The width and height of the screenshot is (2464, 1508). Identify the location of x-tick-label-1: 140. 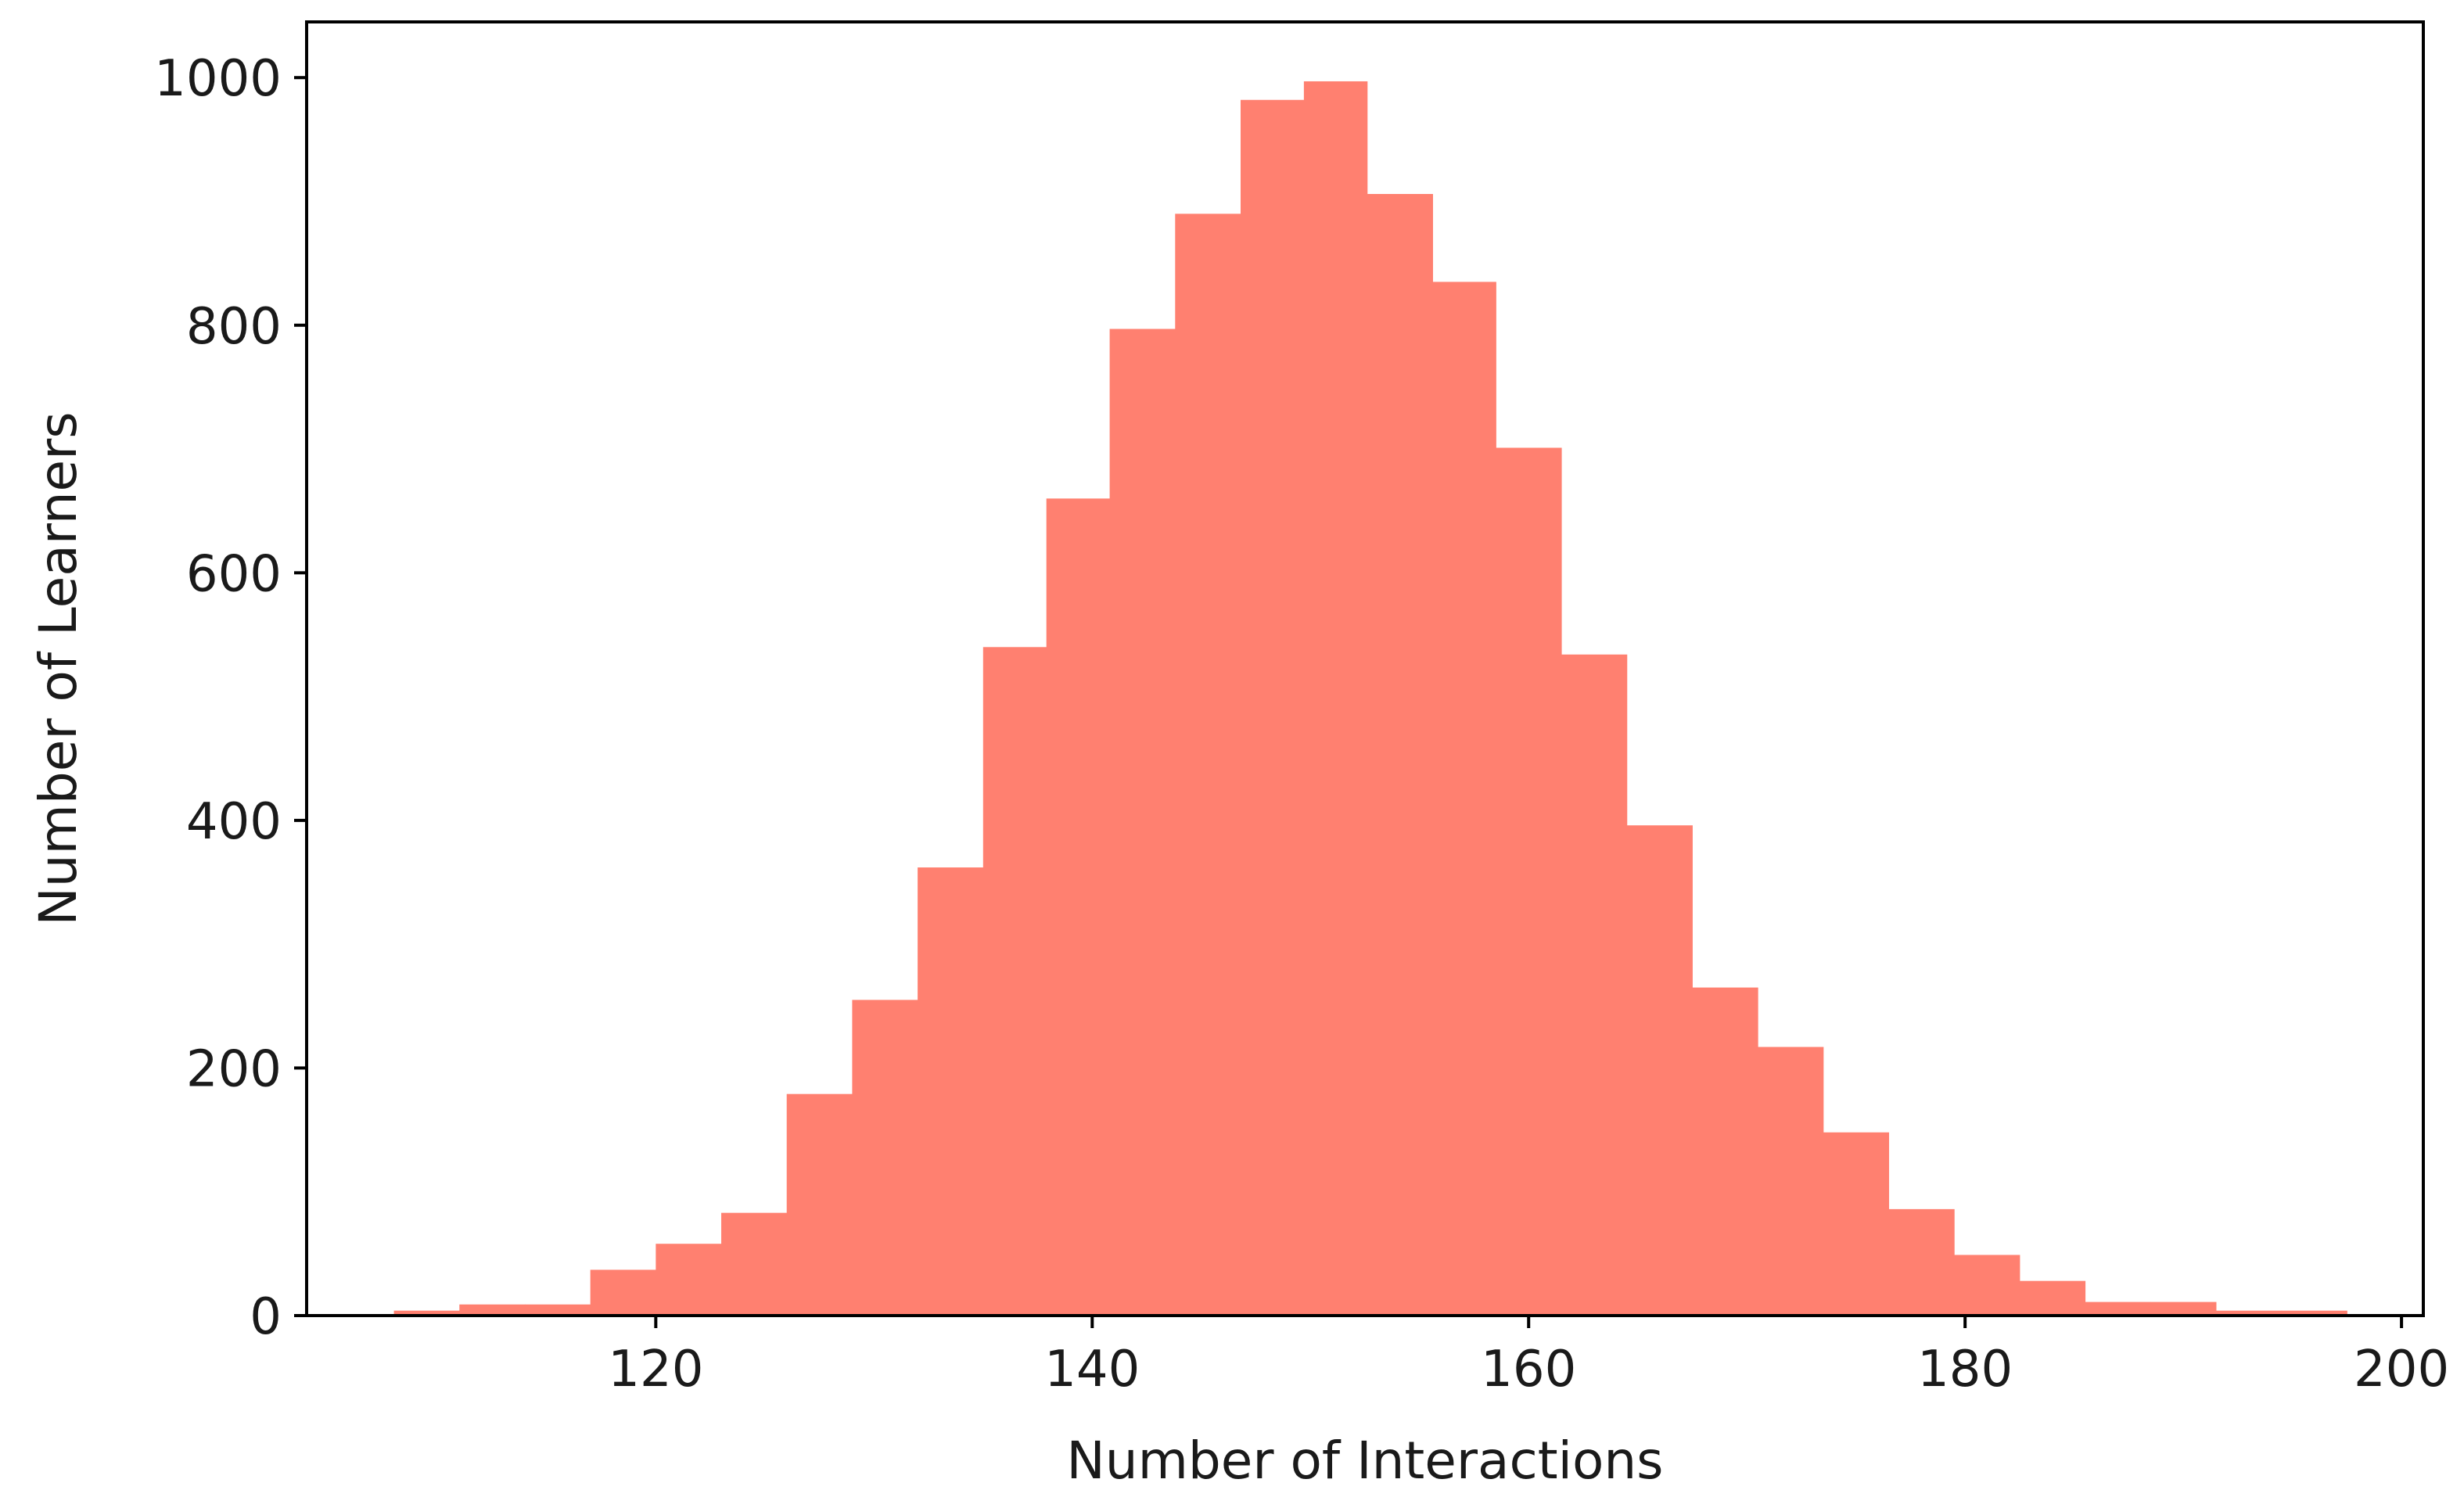
(1092, 1369).